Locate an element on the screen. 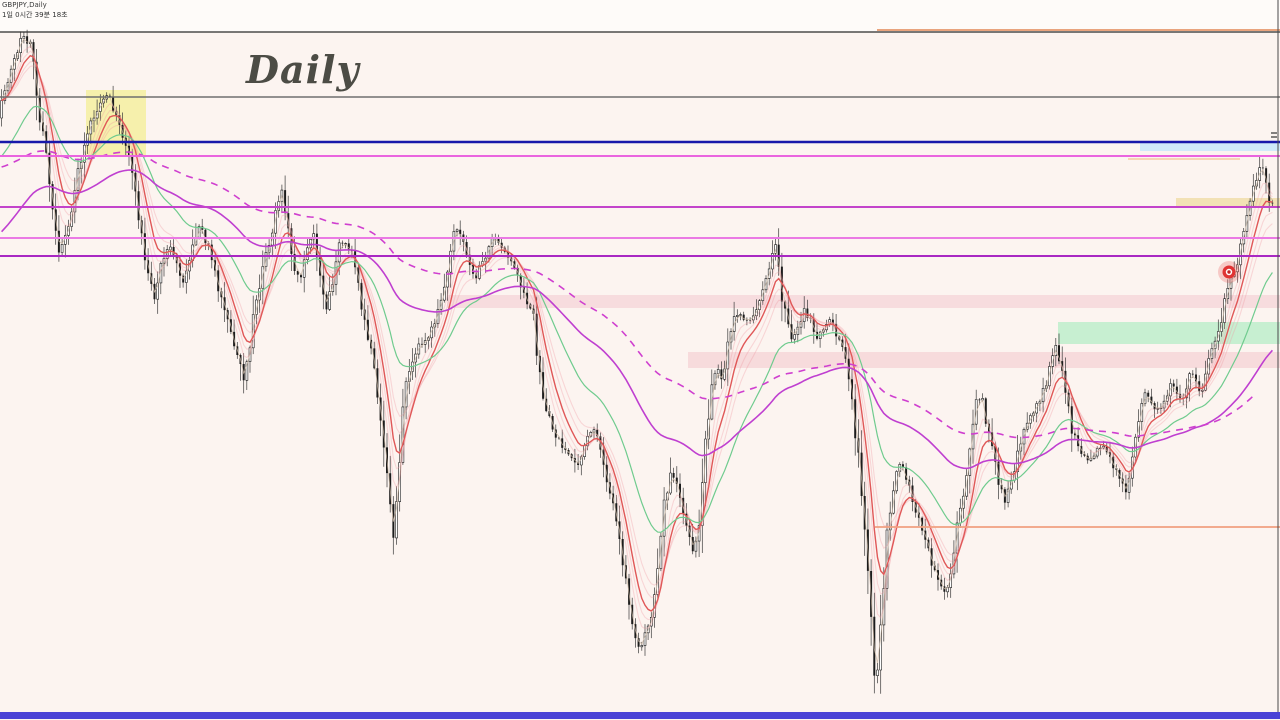 This screenshot has height=720, width=1280. top-strip is located at coordinates (640, 16).